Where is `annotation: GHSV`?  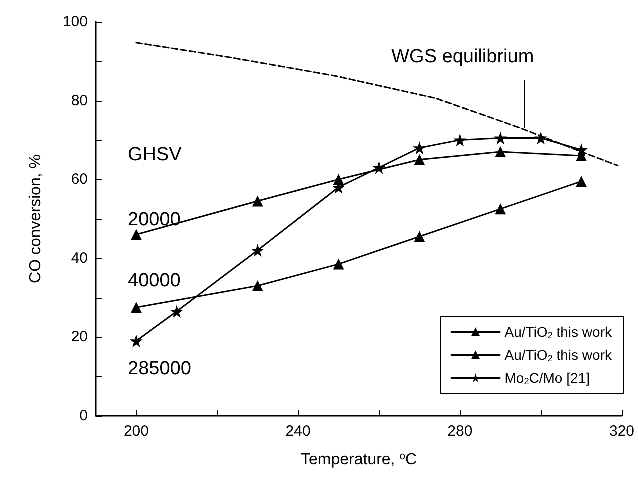 annotation: GHSV is located at coordinates (155, 155).